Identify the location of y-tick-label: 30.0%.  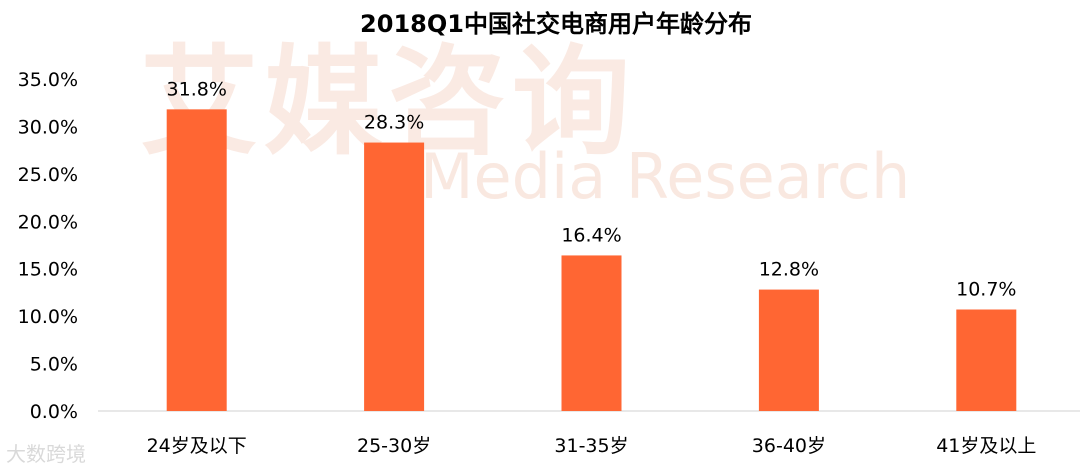
(48, 127).